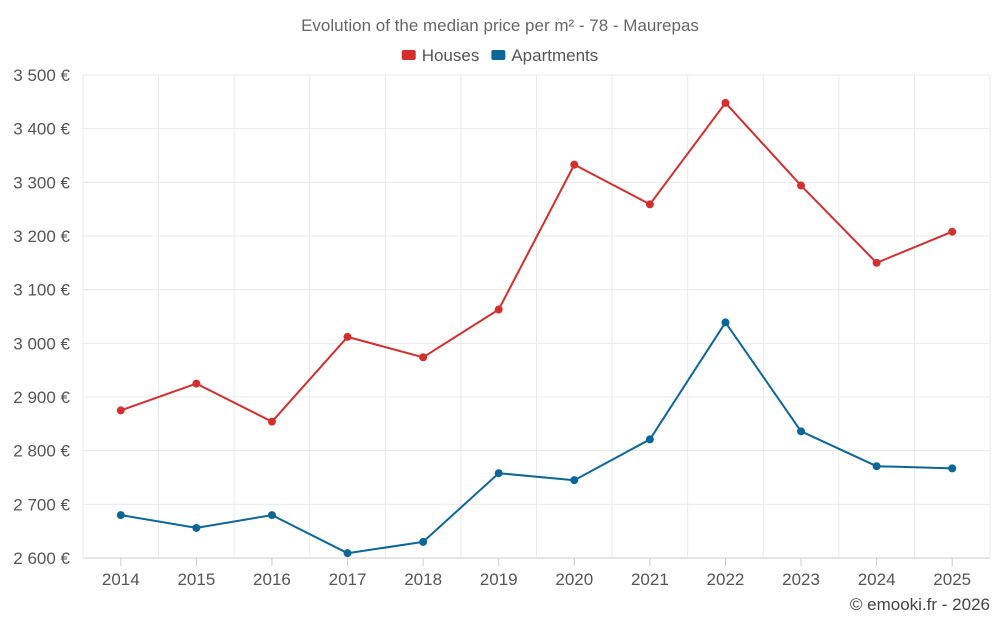 This screenshot has height=625, width=1000. Describe the element at coordinates (650, 579) in the screenshot. I see `x-tick-label: 2021` at that location.